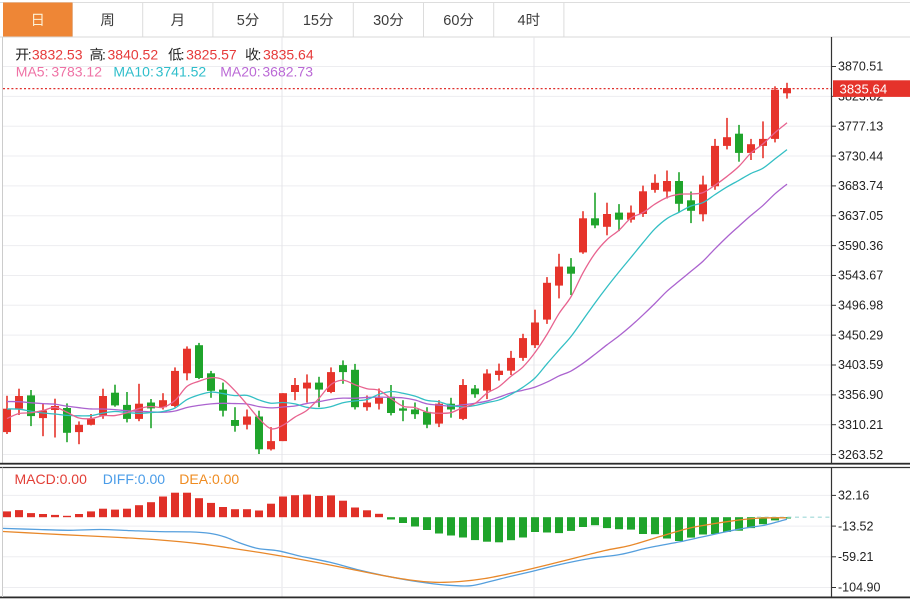 This screenshot has height=599, width=910. Describe the element at coordinates (240, 71) in the screenshot. I see `svg-text: MA20:` at that location.